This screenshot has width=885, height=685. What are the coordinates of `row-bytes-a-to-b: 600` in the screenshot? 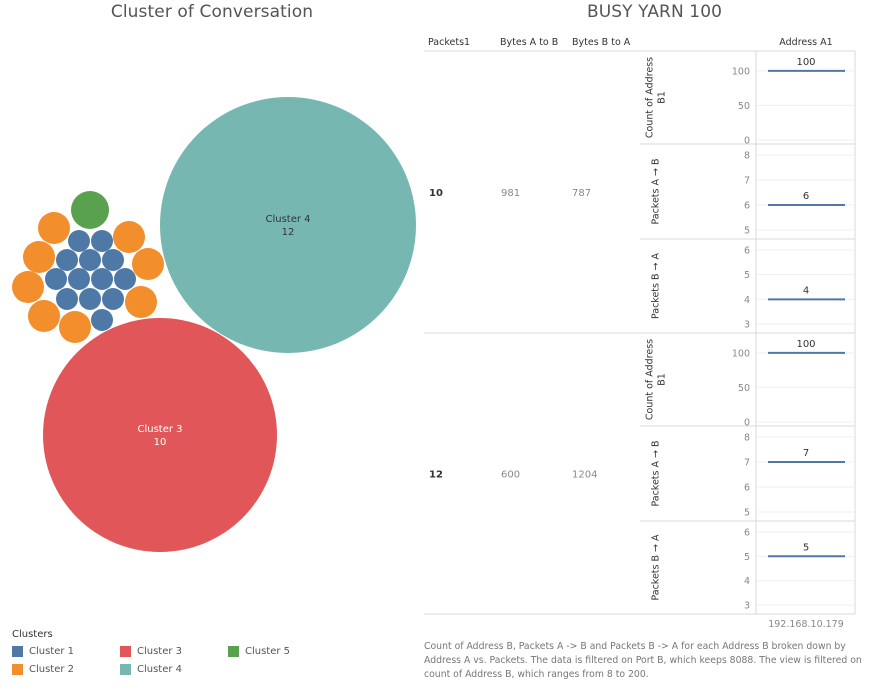 It's located at (510, 475).